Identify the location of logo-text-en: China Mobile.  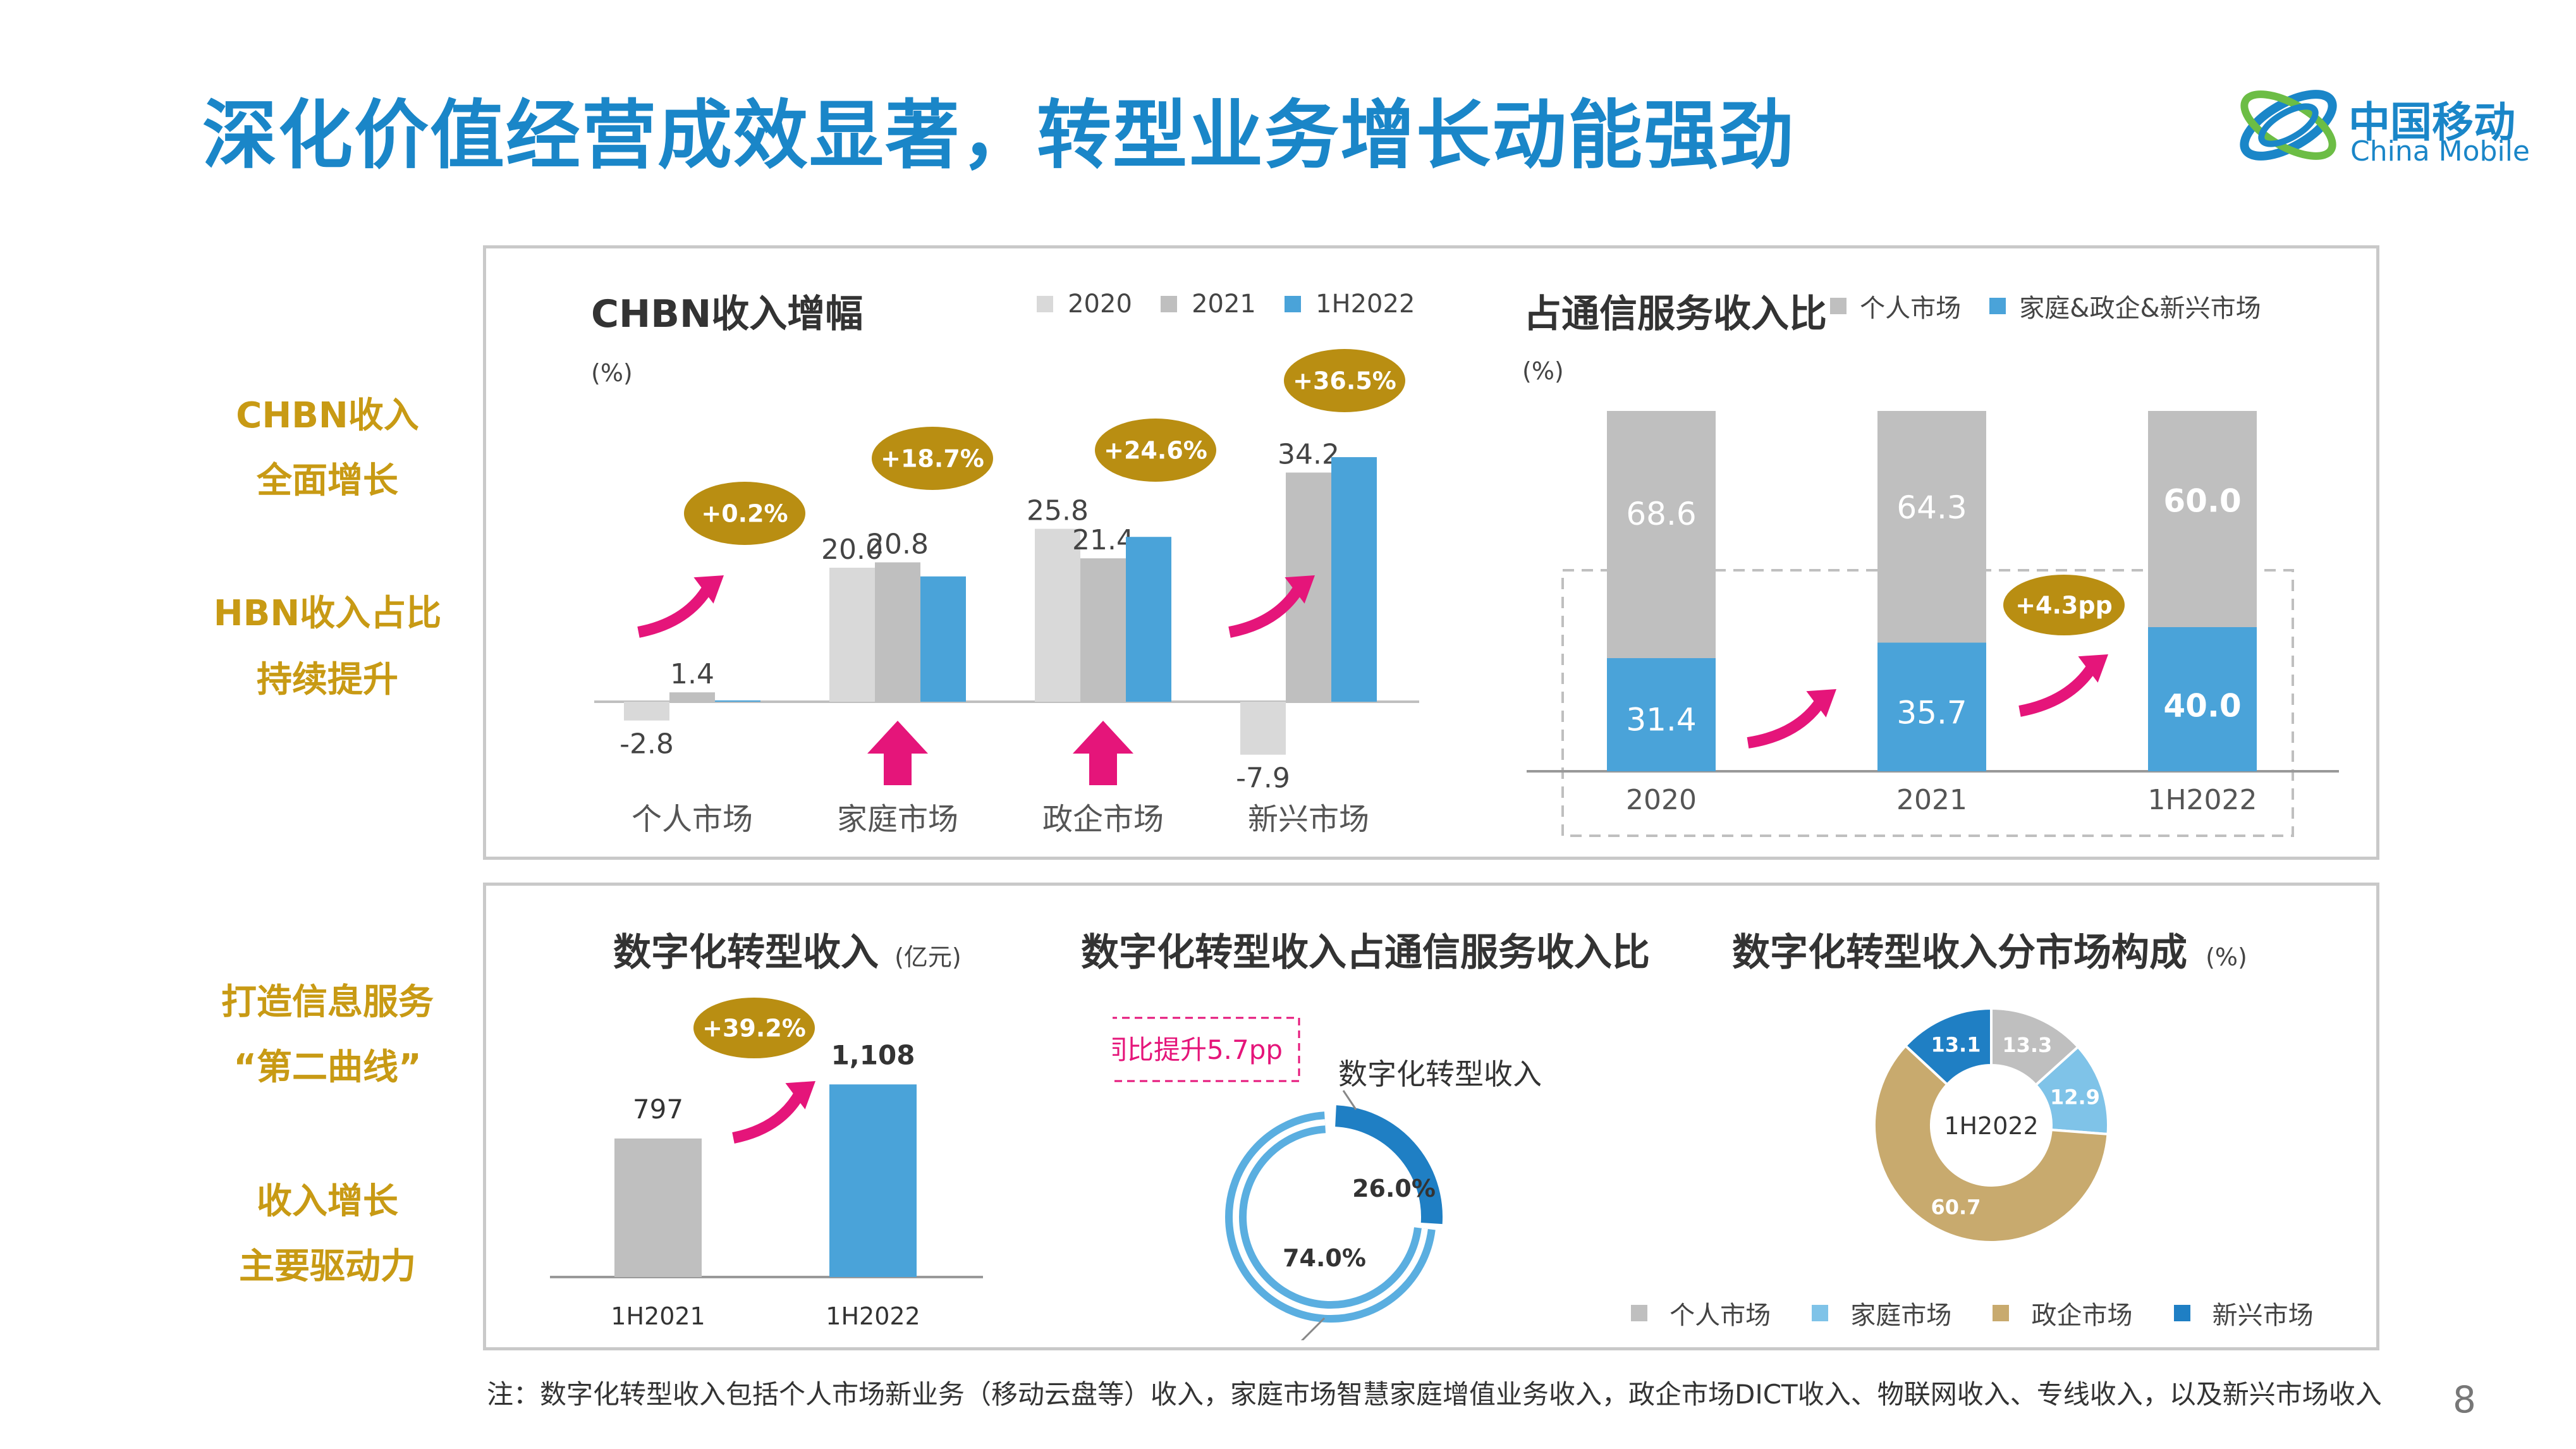
(2440, 151).